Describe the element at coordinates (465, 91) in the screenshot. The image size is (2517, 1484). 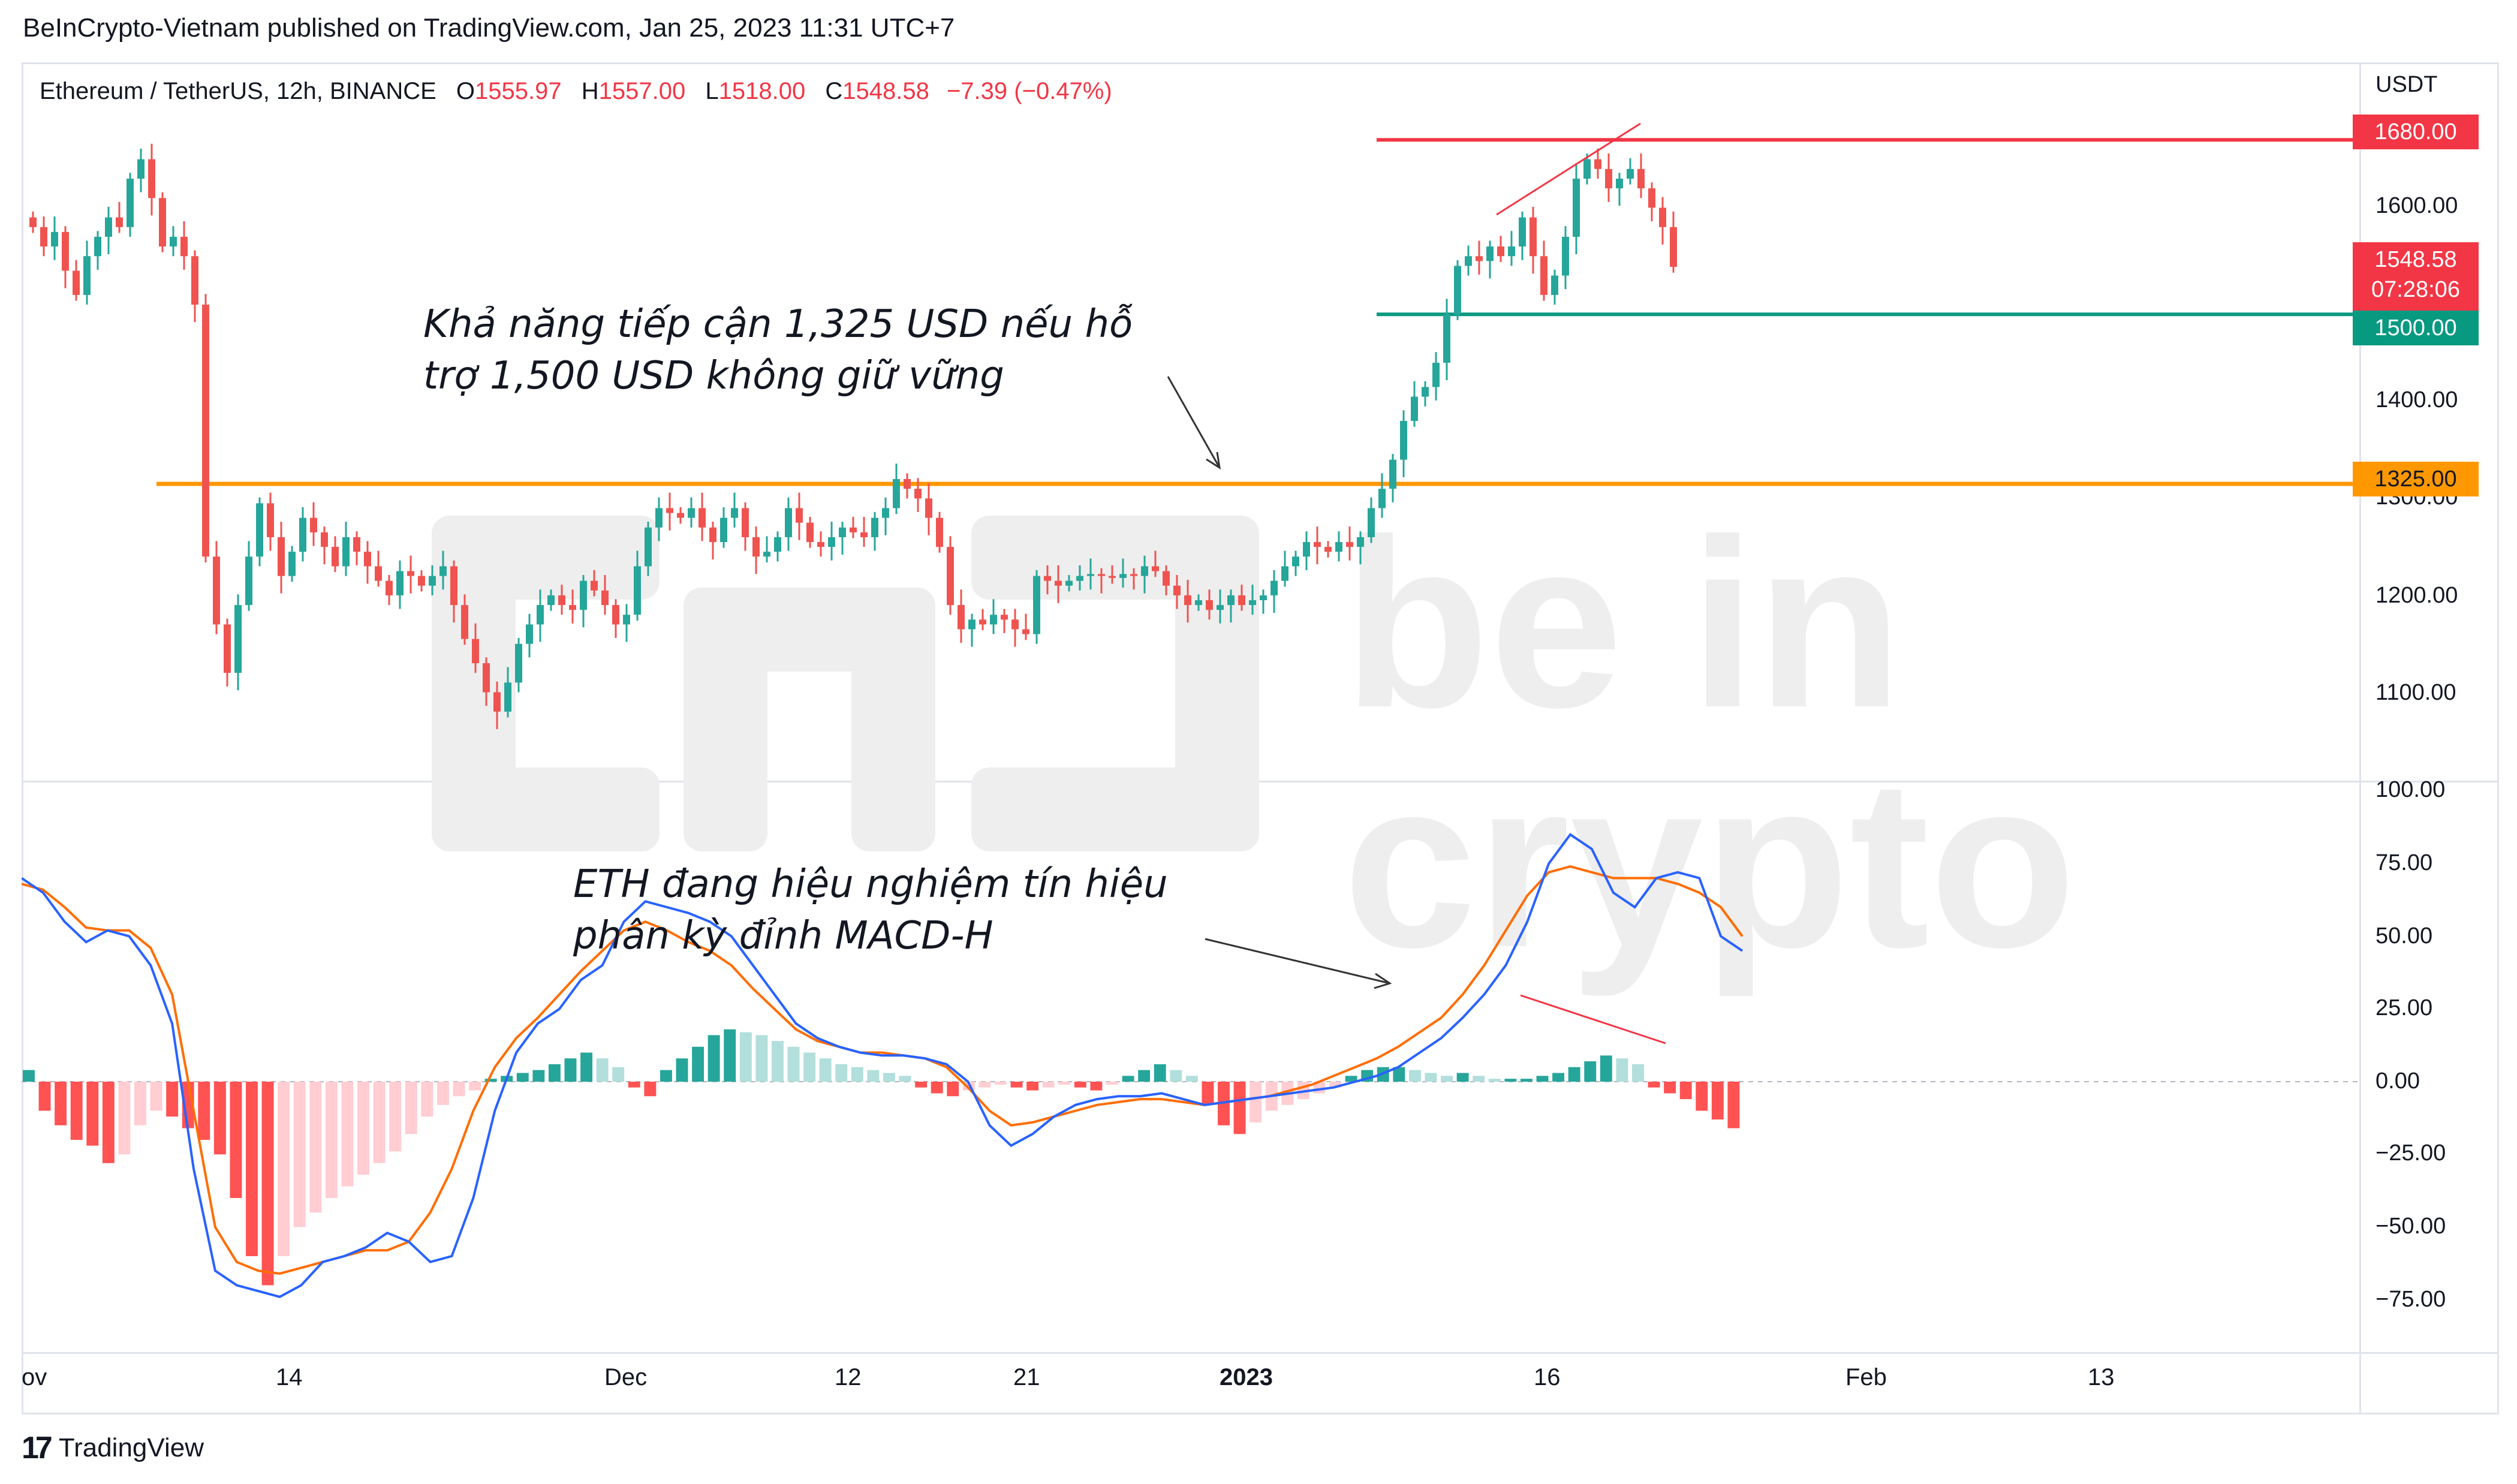
I see `open-label: O` at that location.